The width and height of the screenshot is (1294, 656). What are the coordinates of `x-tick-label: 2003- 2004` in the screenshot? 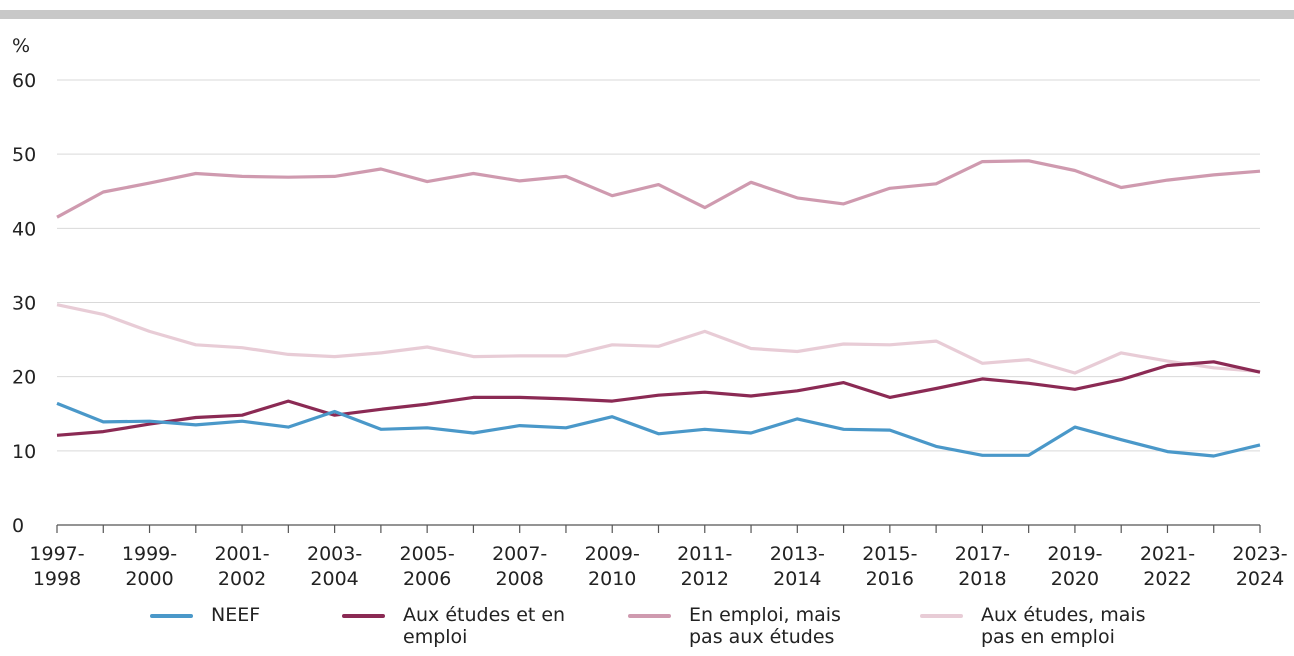 It's located at (334, 566).